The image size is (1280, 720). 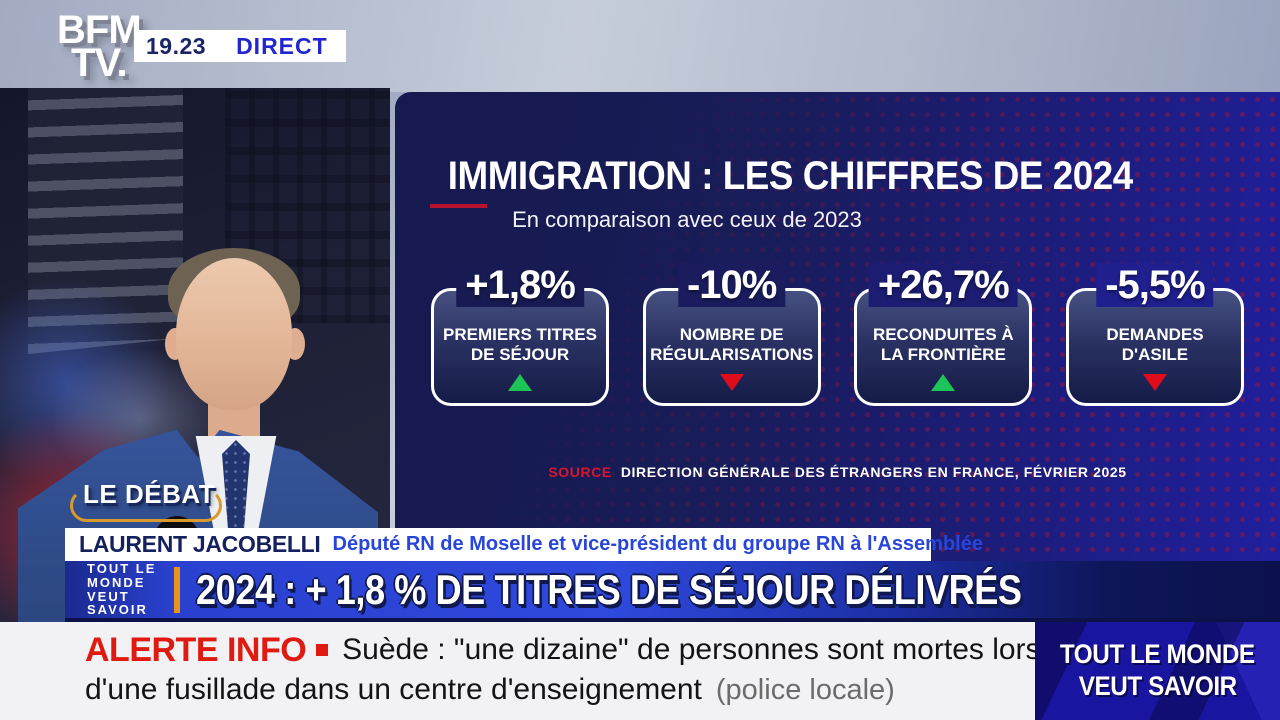 I want to click on guest-head, so click(x=234, y=334).